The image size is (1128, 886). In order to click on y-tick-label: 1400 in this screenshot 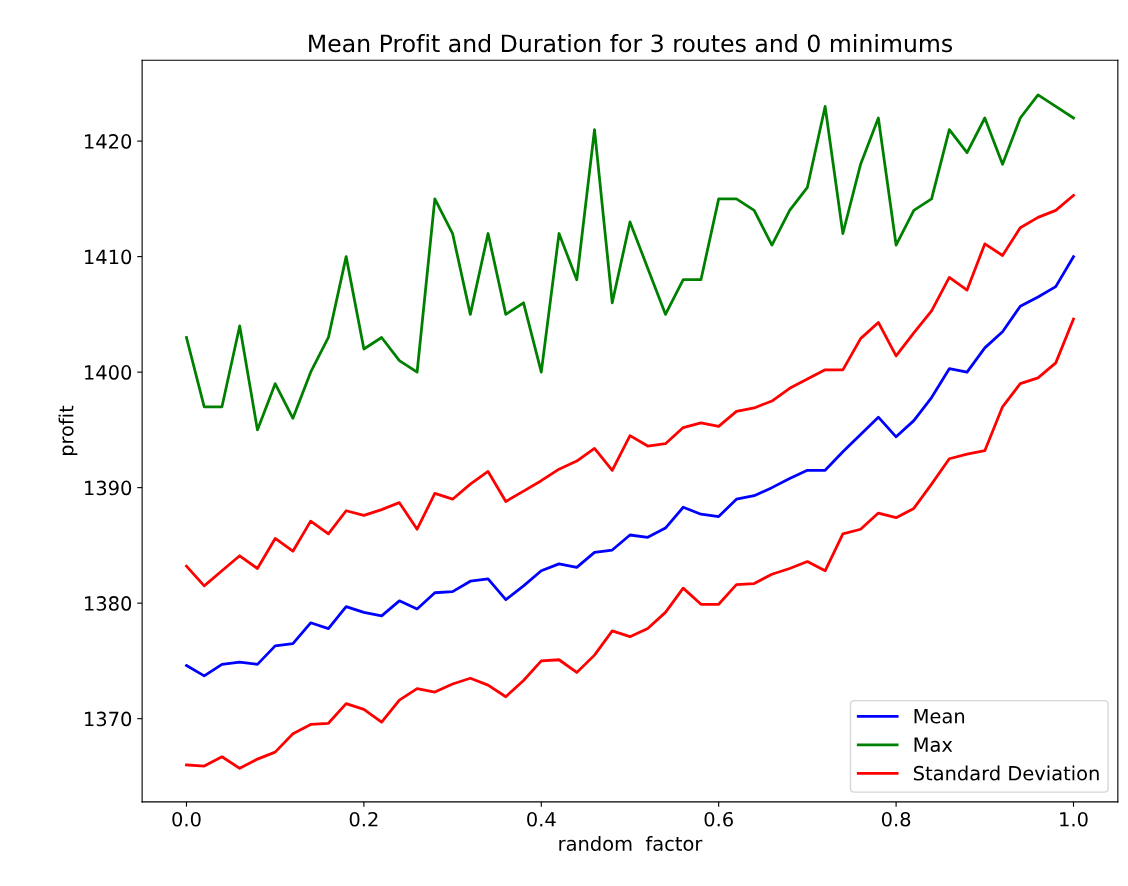, I will do `click(108, 372)`.